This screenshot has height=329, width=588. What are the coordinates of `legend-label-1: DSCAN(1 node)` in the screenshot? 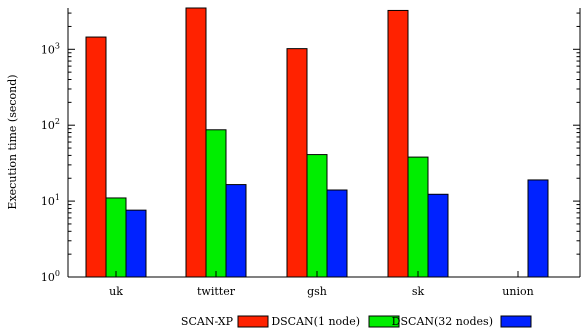 It's located at (315, 321).